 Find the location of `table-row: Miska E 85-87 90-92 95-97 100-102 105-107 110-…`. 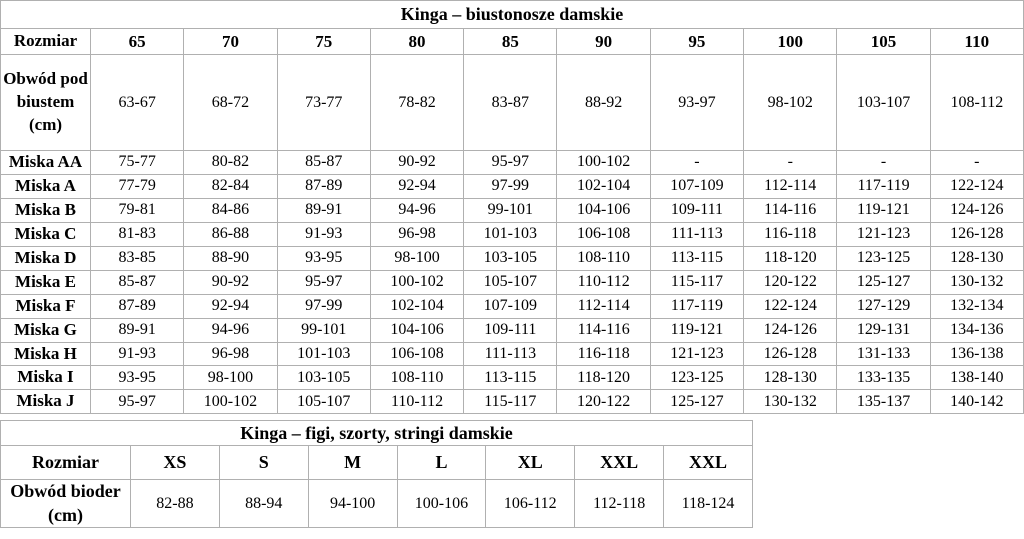

table-row: Miska E 85-87 90-92 95-97 100-102 105-107 110-… is located at coordinates (512, 282).